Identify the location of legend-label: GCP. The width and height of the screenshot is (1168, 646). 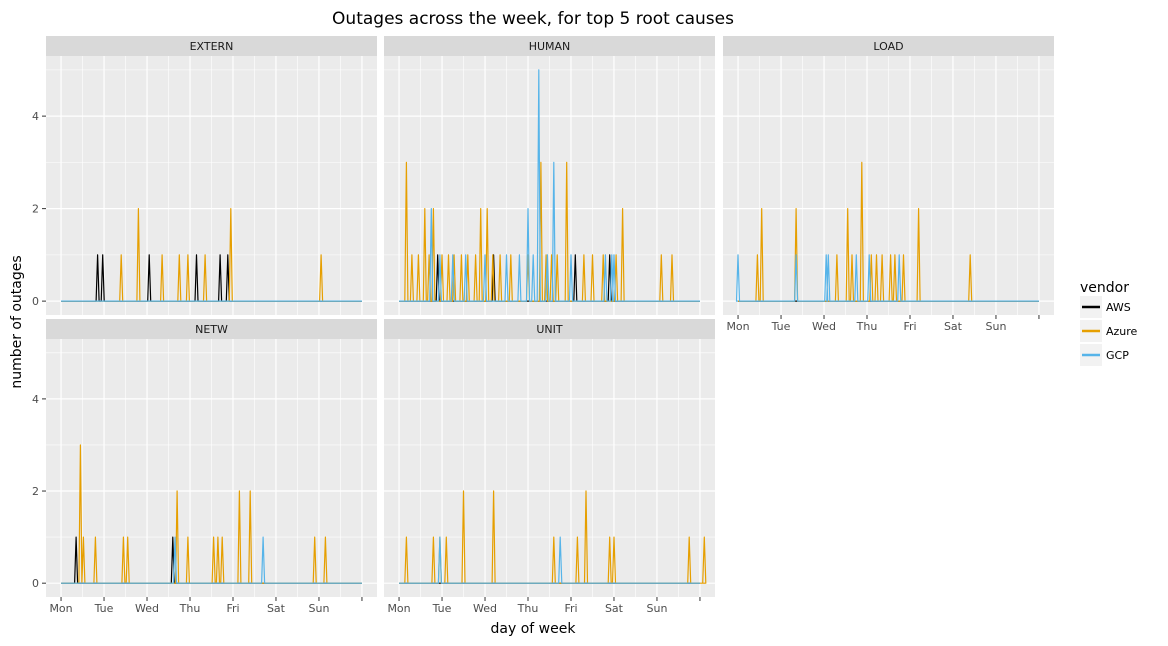
(1117, 355).